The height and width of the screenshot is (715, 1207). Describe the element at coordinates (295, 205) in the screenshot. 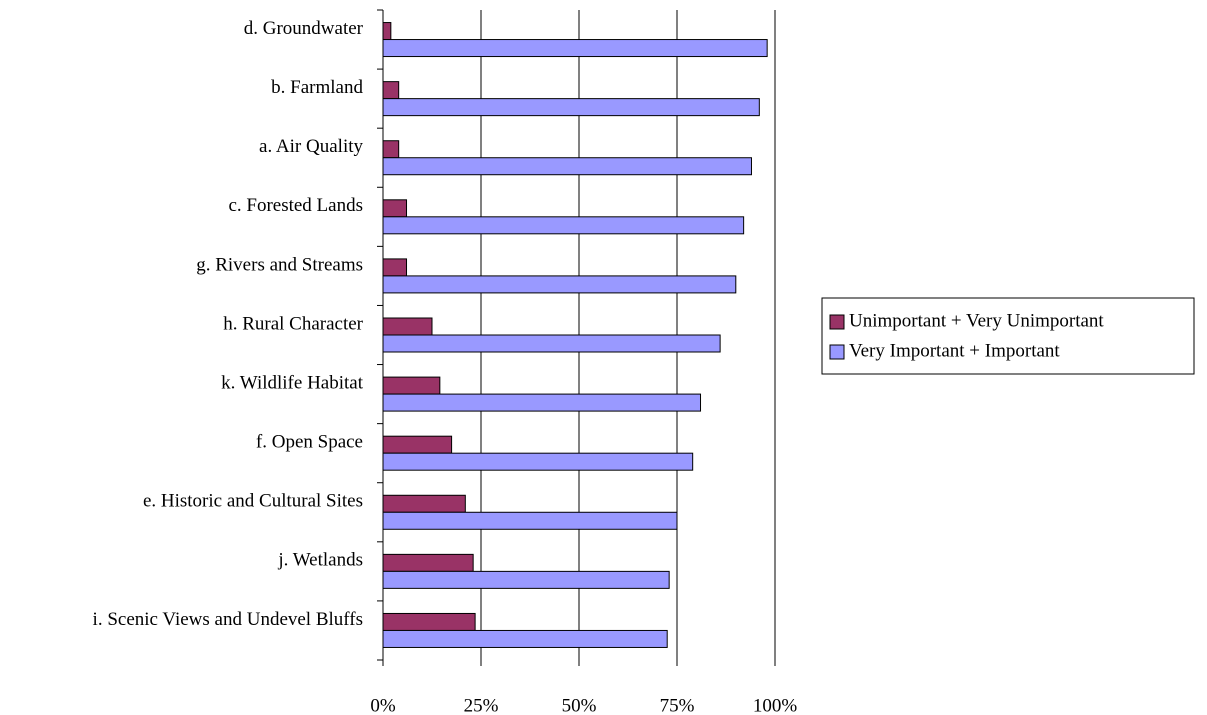

I see `y-tick-label: c. Forested Lands` at that location.